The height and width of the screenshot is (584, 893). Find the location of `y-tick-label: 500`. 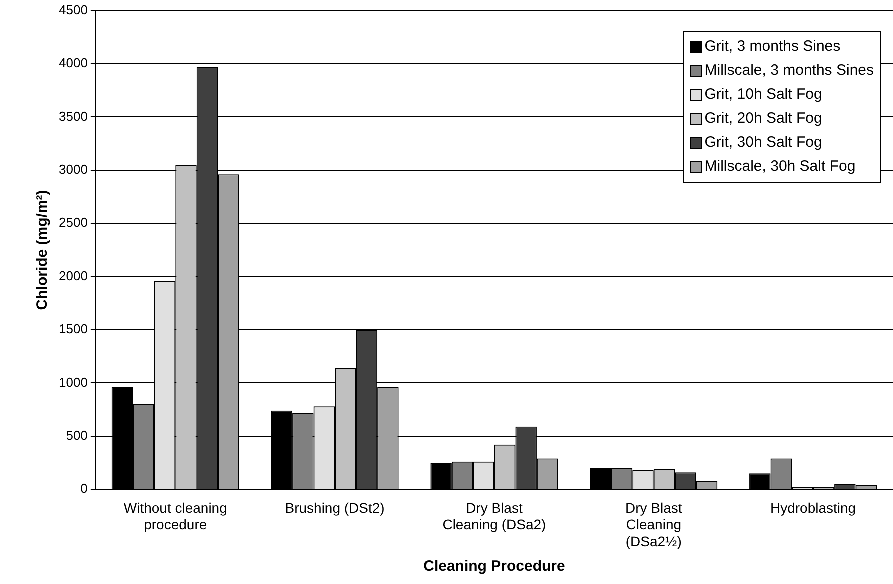

y-tick-label: 500 is located at coordinates (77, 435).